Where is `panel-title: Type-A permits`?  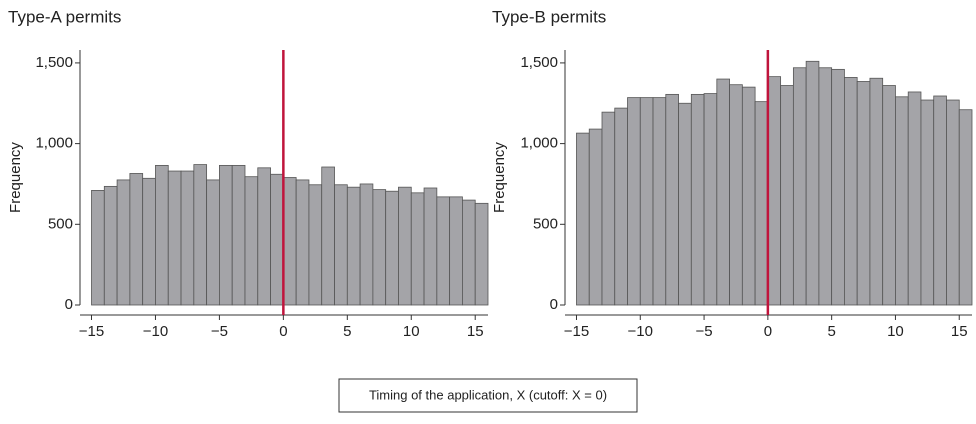
panel-title: Type-A permits is located at coordinates (64, 16).